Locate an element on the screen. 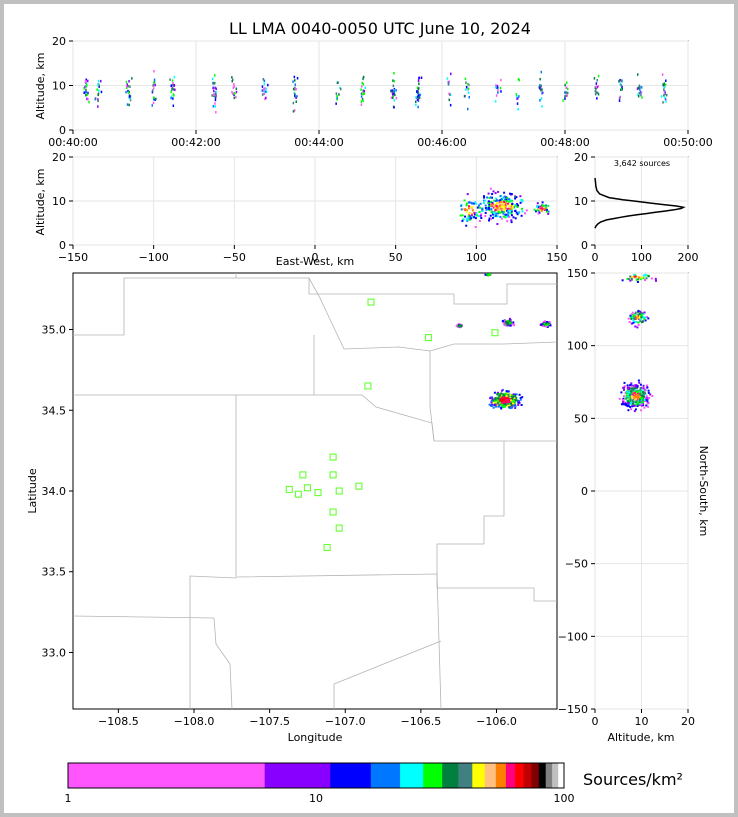 This screenshot has height=817, width=738. x-tick-label: −106.0 is located at coordinates (496, 721).